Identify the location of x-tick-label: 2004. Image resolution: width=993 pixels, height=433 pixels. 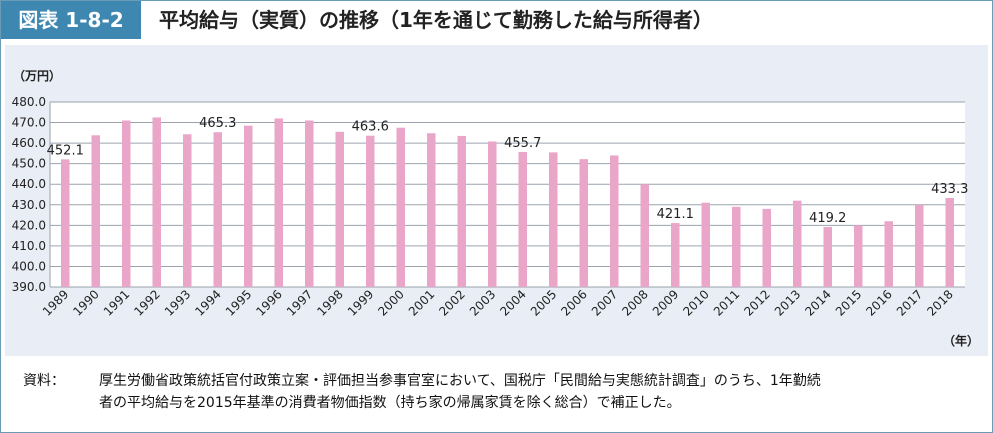
(512, 302).